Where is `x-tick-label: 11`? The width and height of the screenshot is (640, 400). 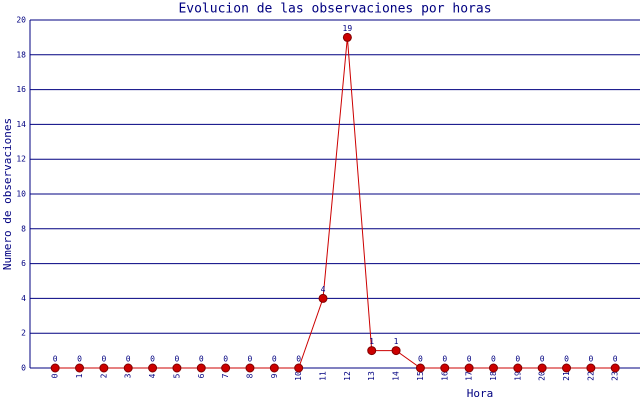
x-tick-label: 11 is located at coordinates (323, 376).